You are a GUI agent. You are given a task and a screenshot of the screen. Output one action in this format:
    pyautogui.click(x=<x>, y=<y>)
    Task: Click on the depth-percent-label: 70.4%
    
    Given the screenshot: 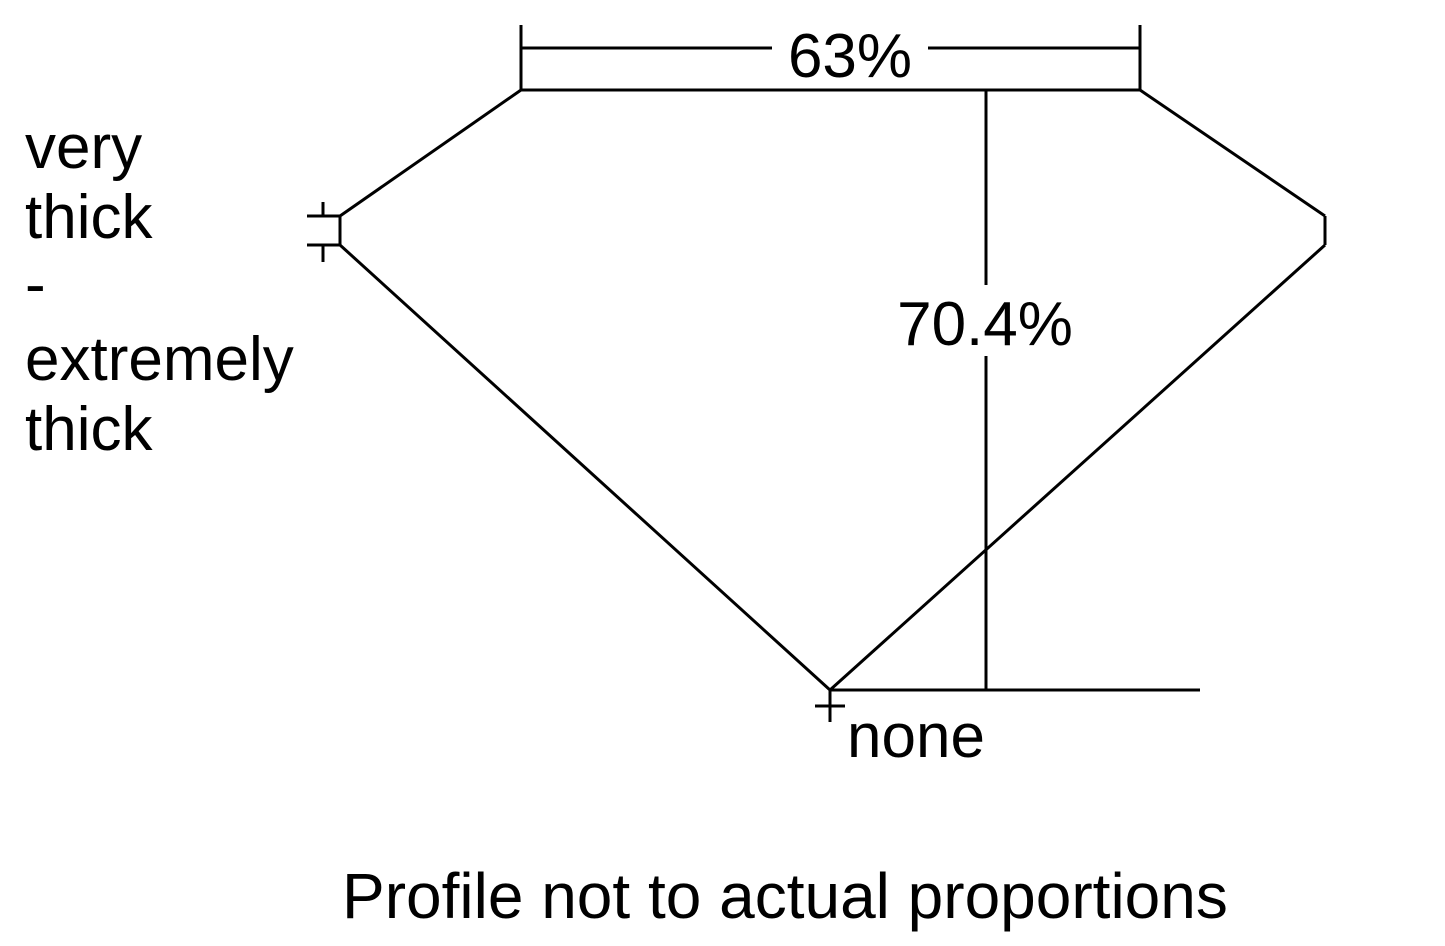 What is the action you would take?
    pyautogui.click(x=985, y=324)
    